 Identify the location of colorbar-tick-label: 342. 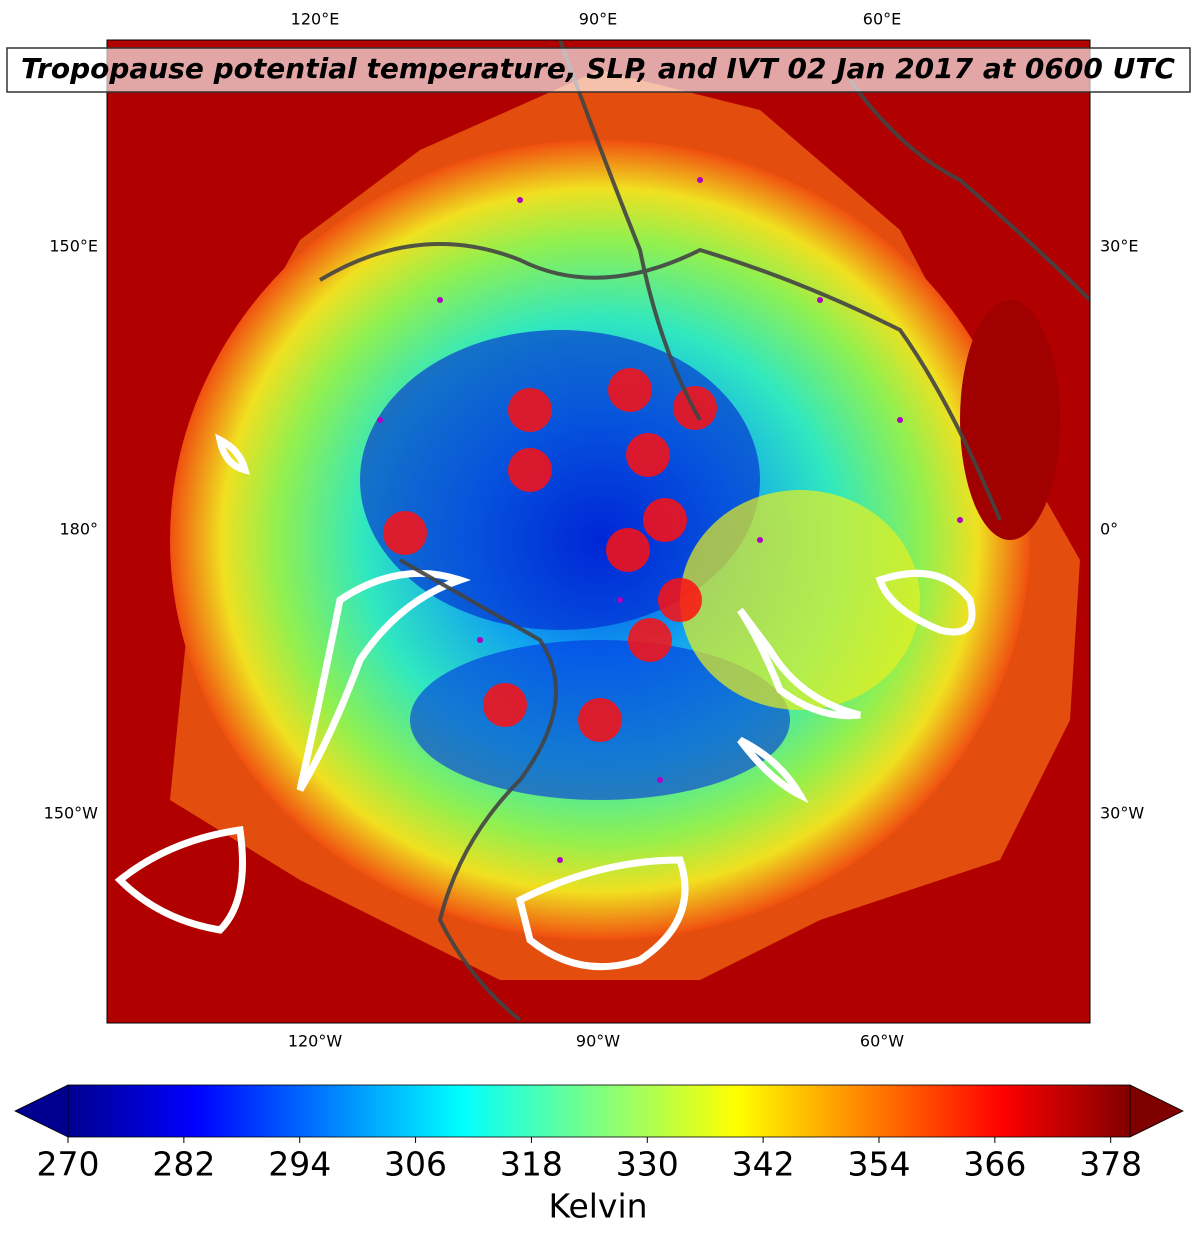
(763, 1164).